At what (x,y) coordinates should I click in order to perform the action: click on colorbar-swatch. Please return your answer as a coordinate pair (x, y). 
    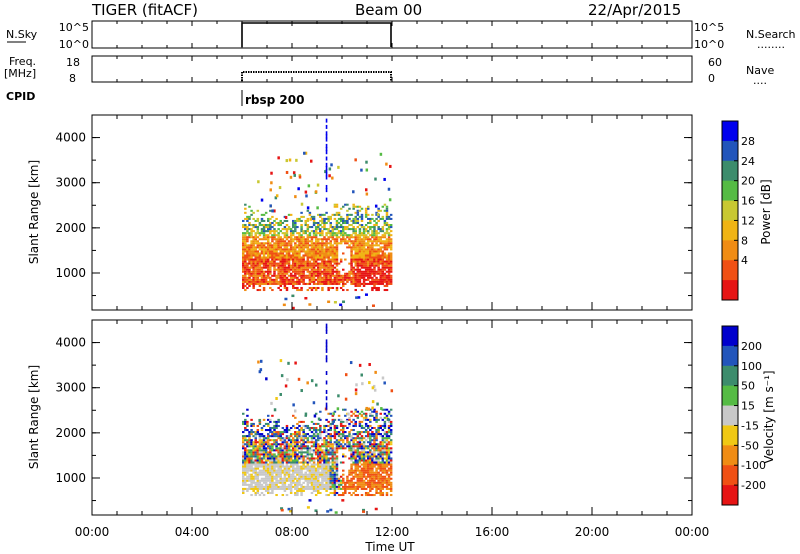
    Looking at the image, I should click on (730, 290).